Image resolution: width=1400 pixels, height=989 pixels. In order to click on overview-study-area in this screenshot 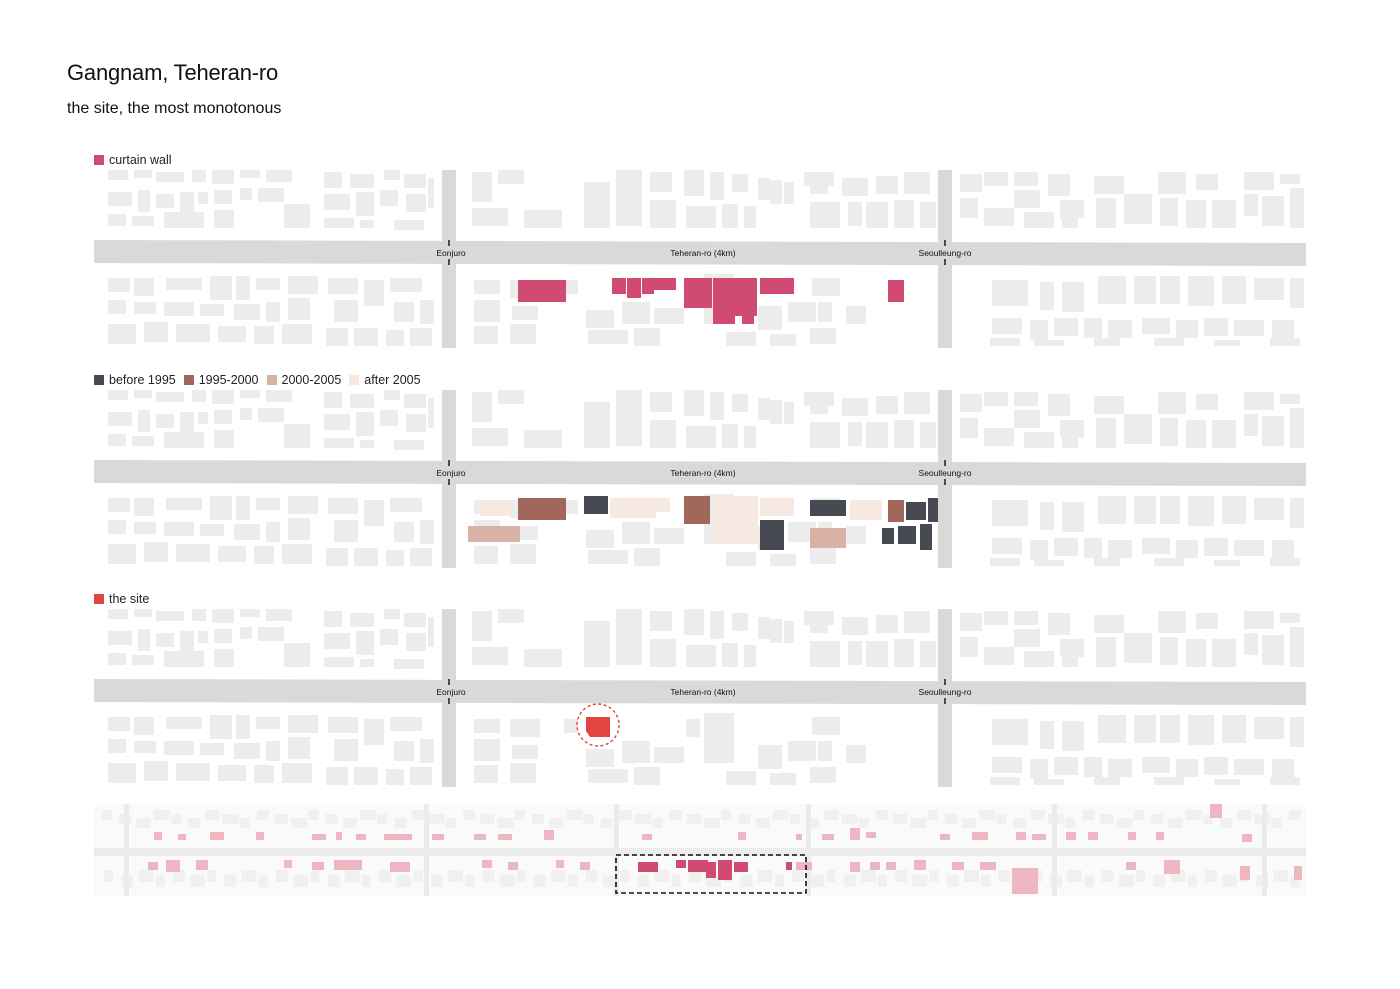, I will do `click(715, 870)`.